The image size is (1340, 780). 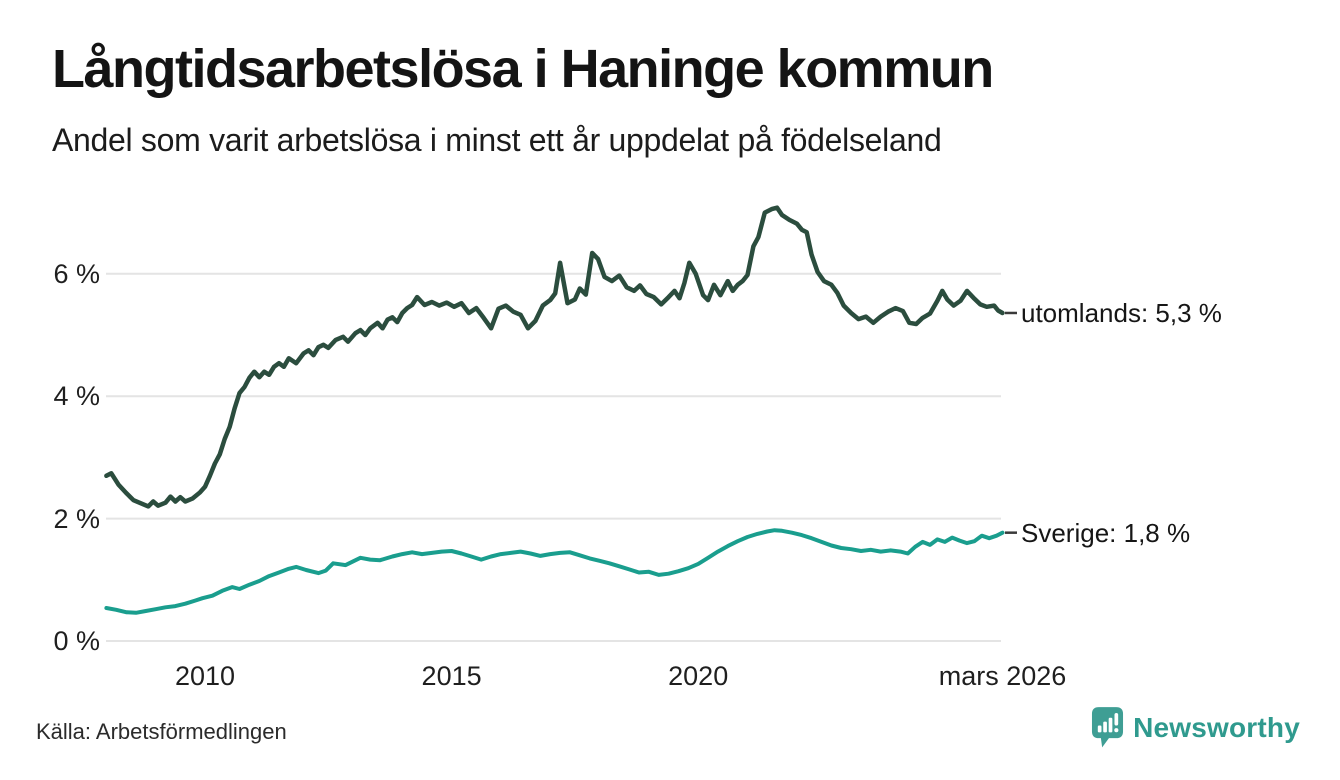 What do you see at coordinates (1216, 727) in the screenshot?
I see `brand-wordmark: Newsworthy` at bounding box center [1216, 727].